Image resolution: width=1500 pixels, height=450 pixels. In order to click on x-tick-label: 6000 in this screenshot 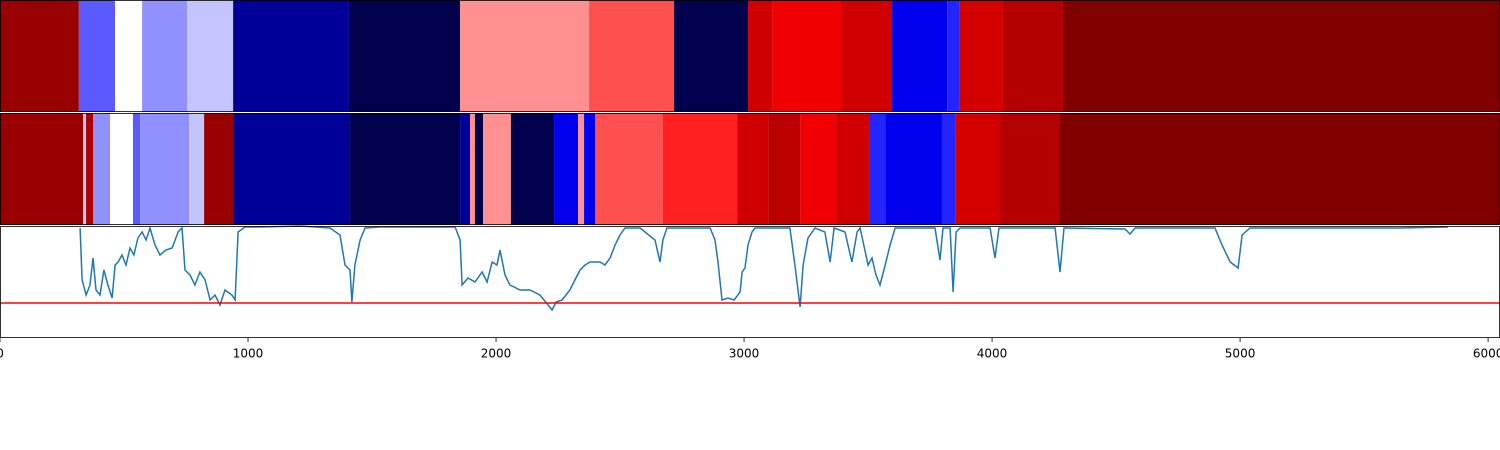, I will do `click(1486, 354)`.